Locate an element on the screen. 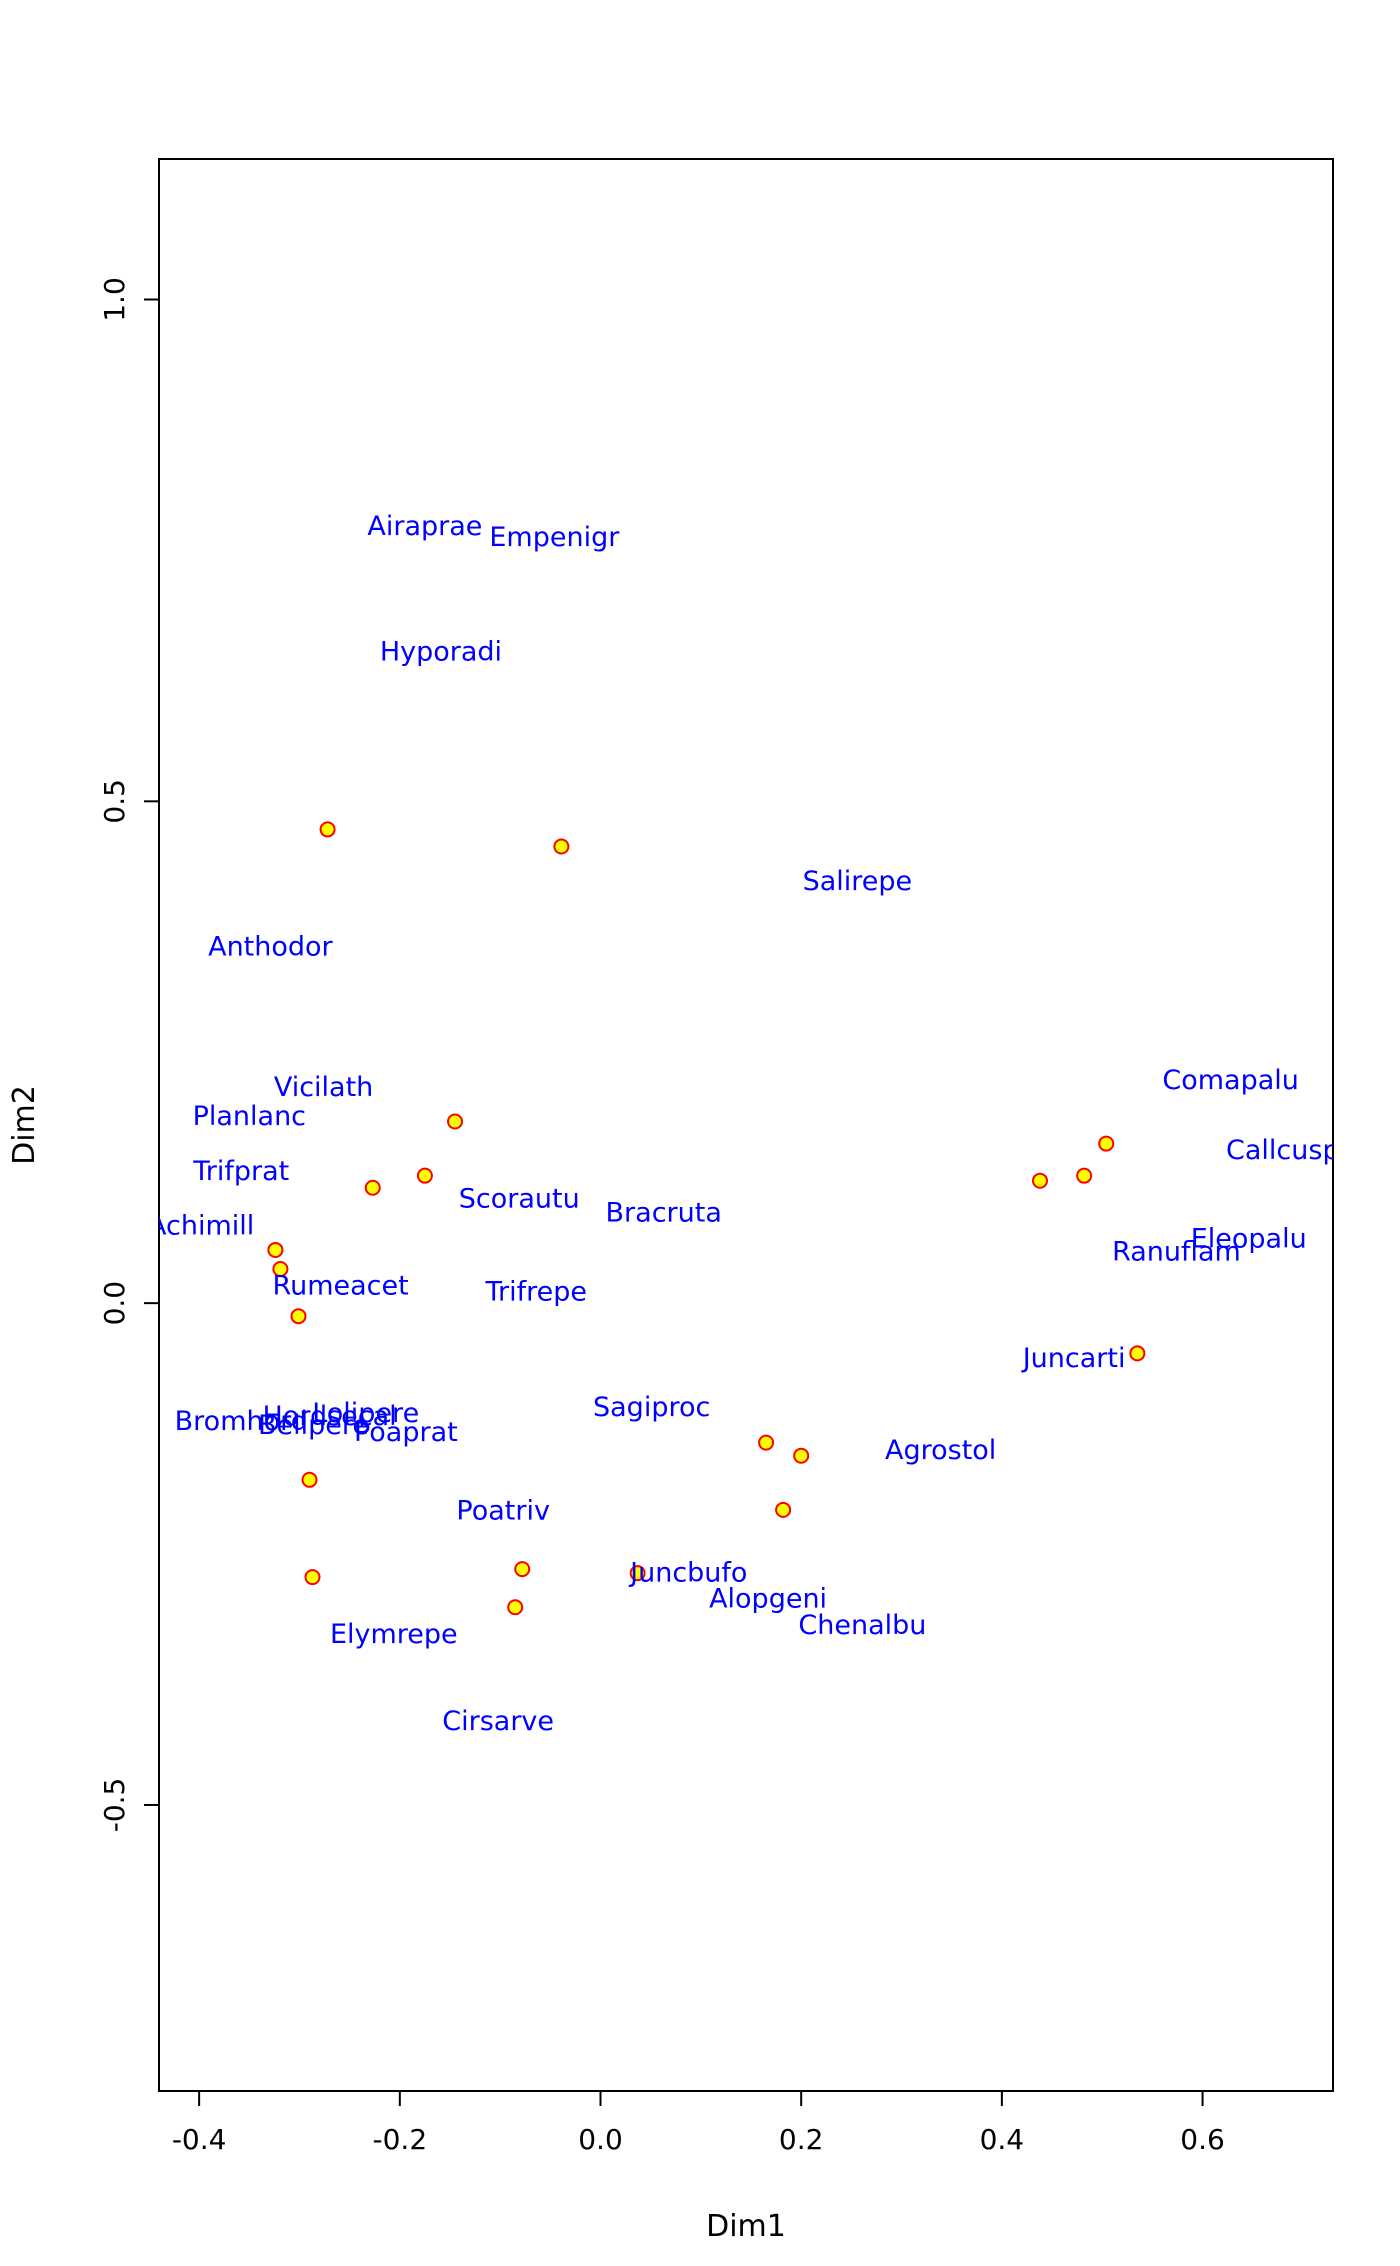 This screenshot has width=1400, height=2266. x-axis-title: Dim1 is located at coordinates (746, 2226).